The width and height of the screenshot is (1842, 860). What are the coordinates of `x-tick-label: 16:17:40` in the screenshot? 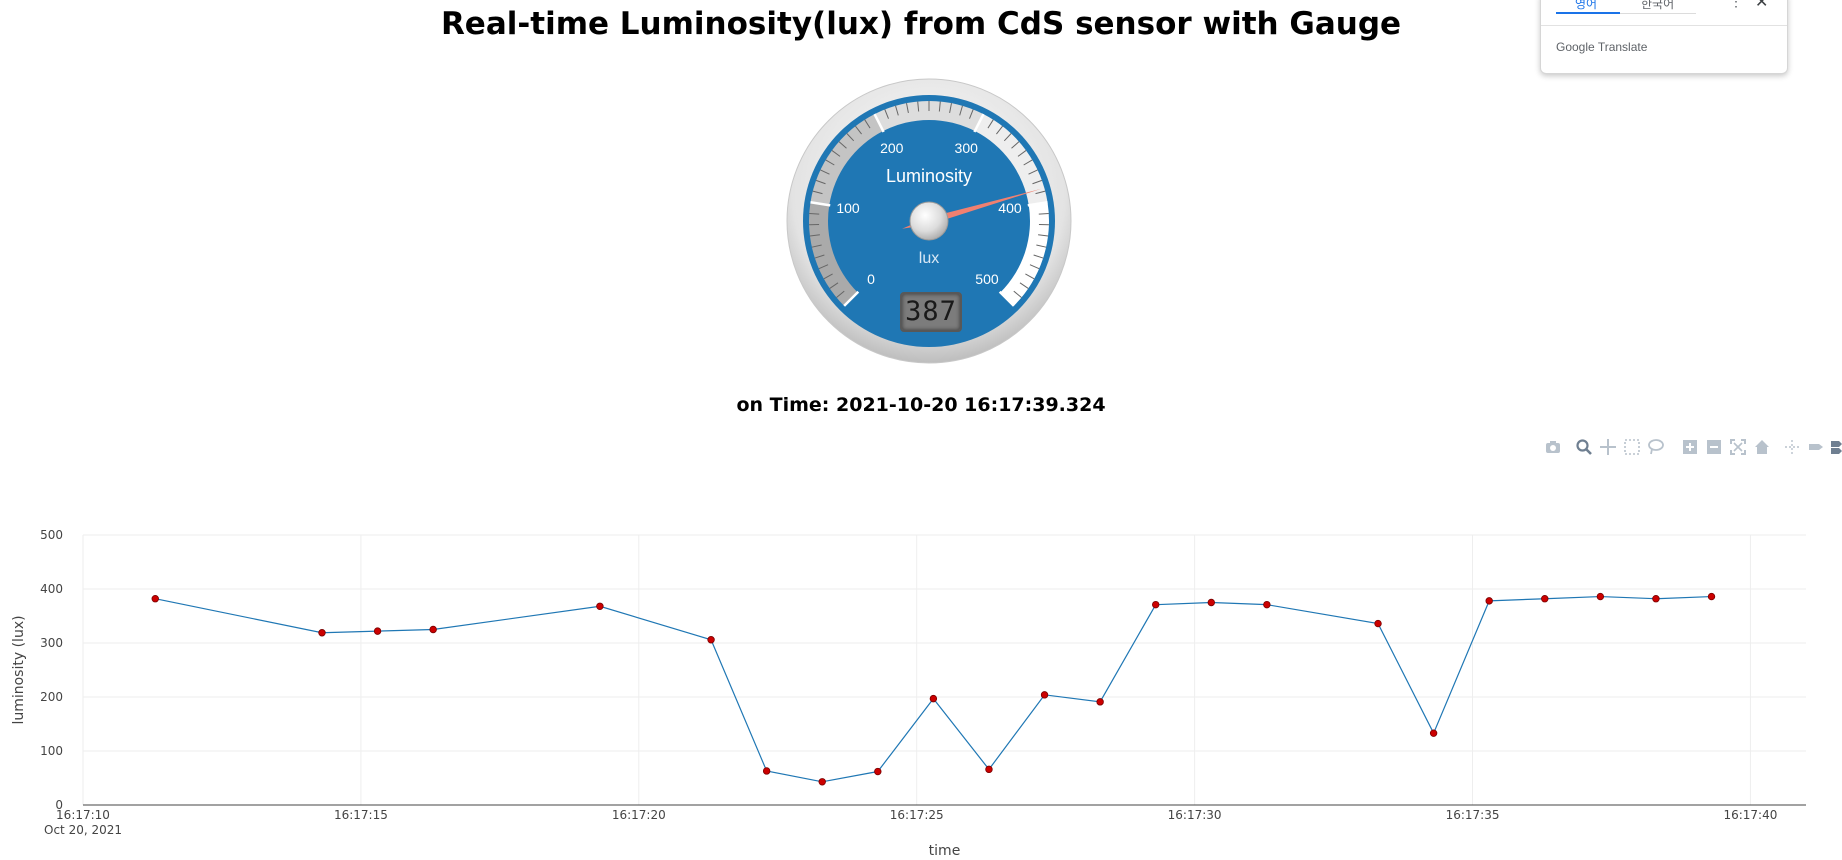 It's located at (1750, 815).